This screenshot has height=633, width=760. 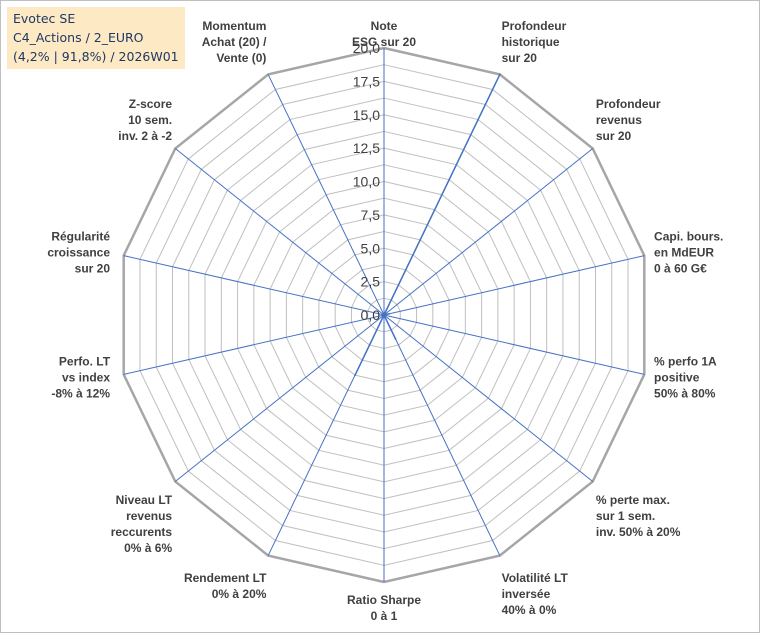 What do you see at coordinates (371, 282) in the screenshot?
I see `tick-label: 2,5` at bounding box center [371, 282].